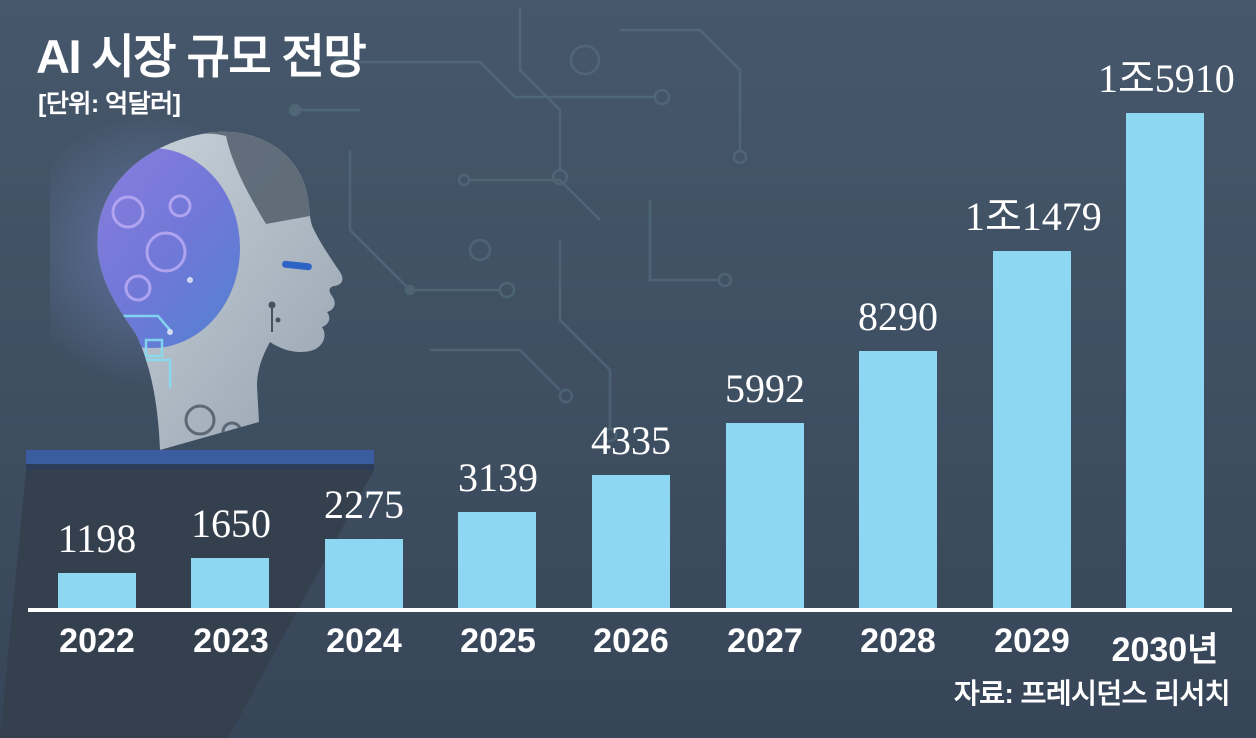  What do you see at coordinates (1032, 430) in the screenshot?
I see `bar-2029` at bounding box center [1032, 430].